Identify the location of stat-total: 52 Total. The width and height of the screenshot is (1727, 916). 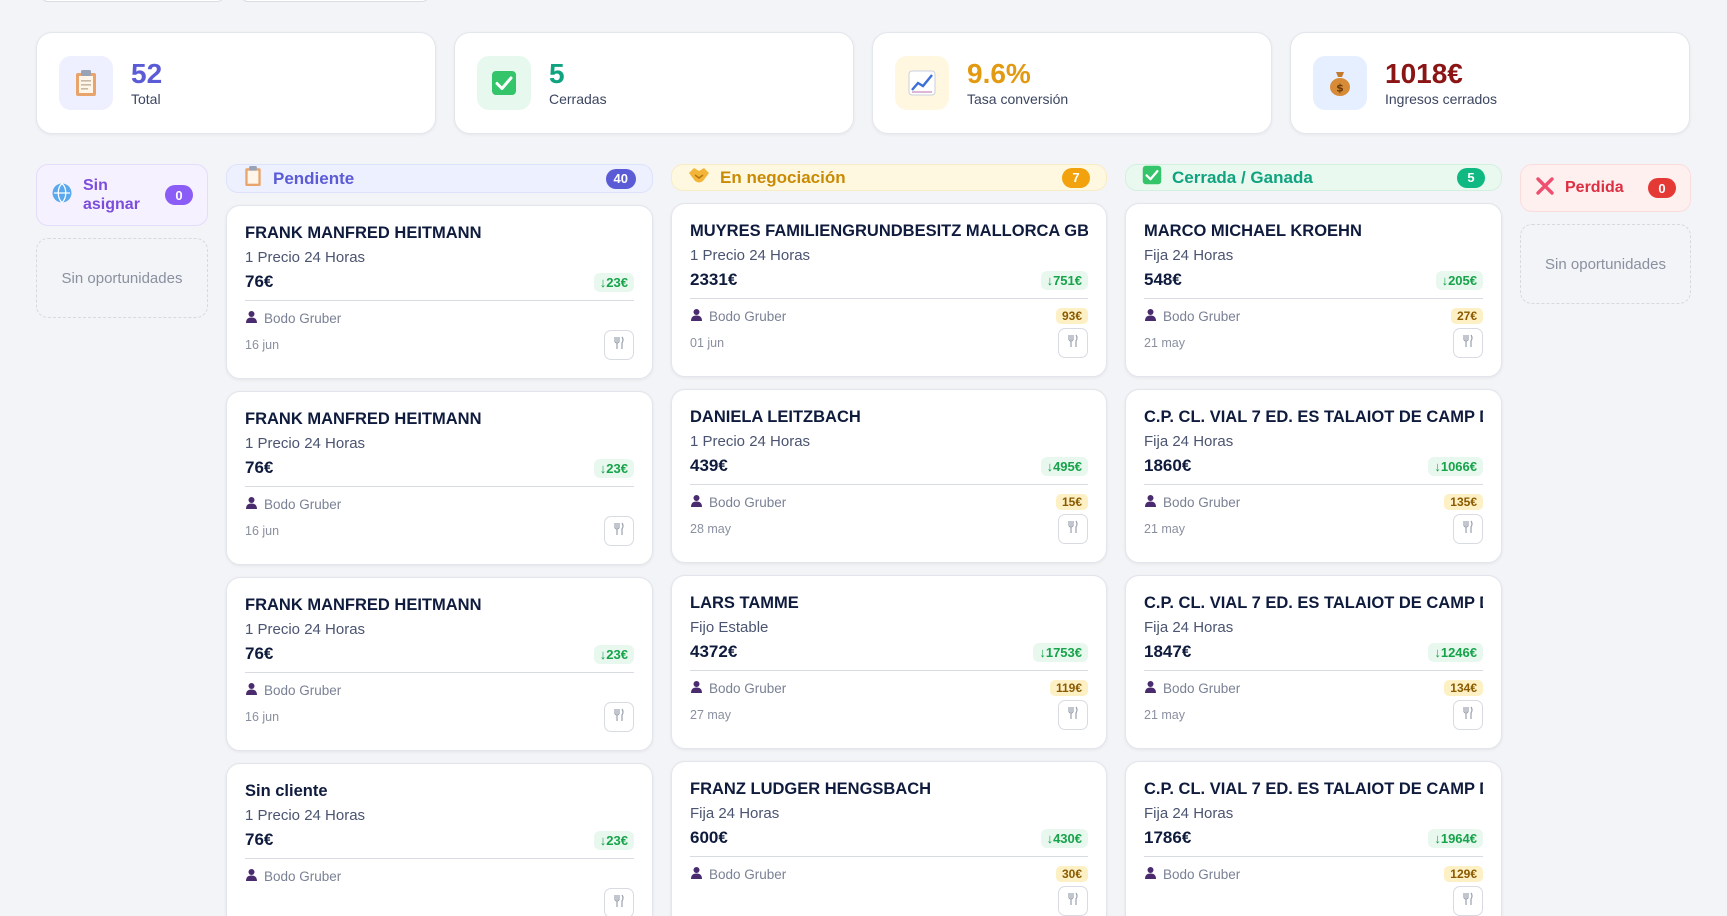
(236, 83).